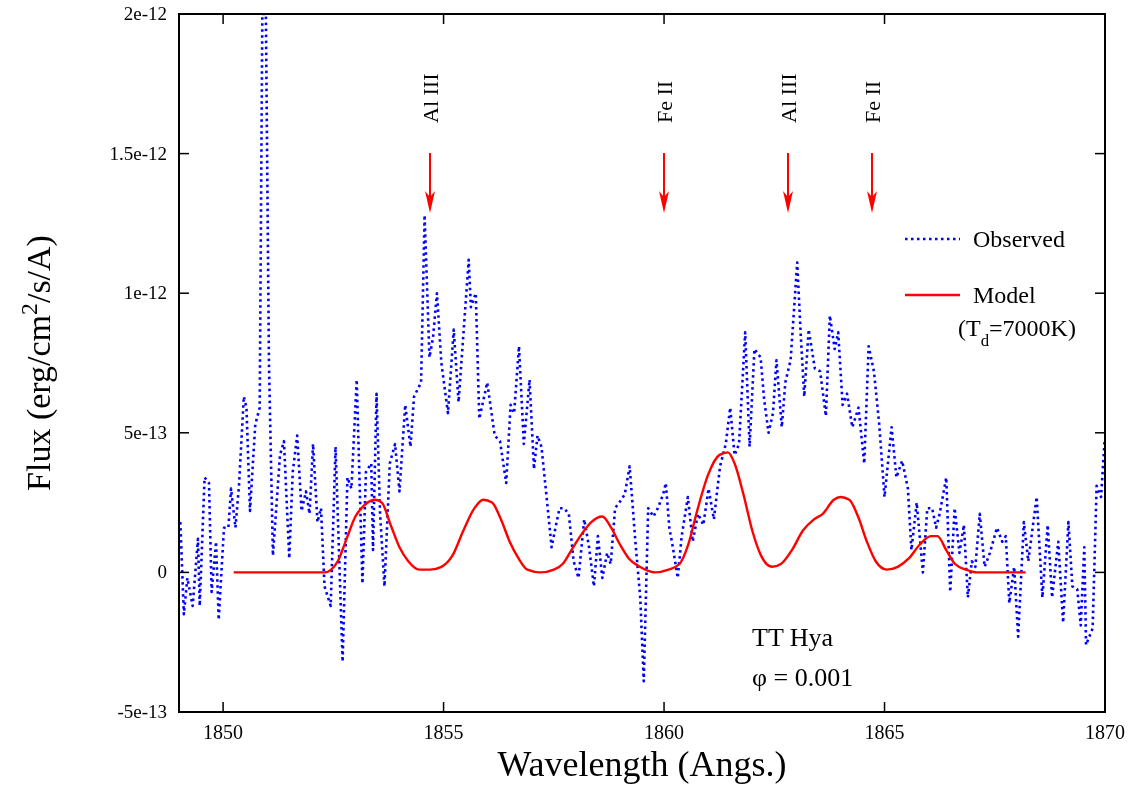 The height and width of the screenshot is (792, 1140). Describe the element at coordinates (145, 432) in the screenshot. I see `y-tick-label: 5e-13` at that location.